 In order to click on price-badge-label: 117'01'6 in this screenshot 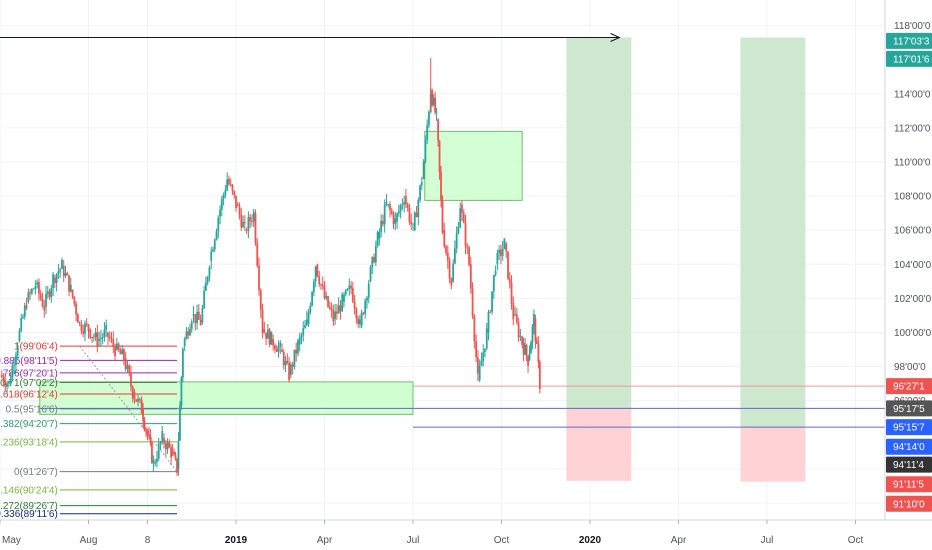, I will do `click(911, 59)`.